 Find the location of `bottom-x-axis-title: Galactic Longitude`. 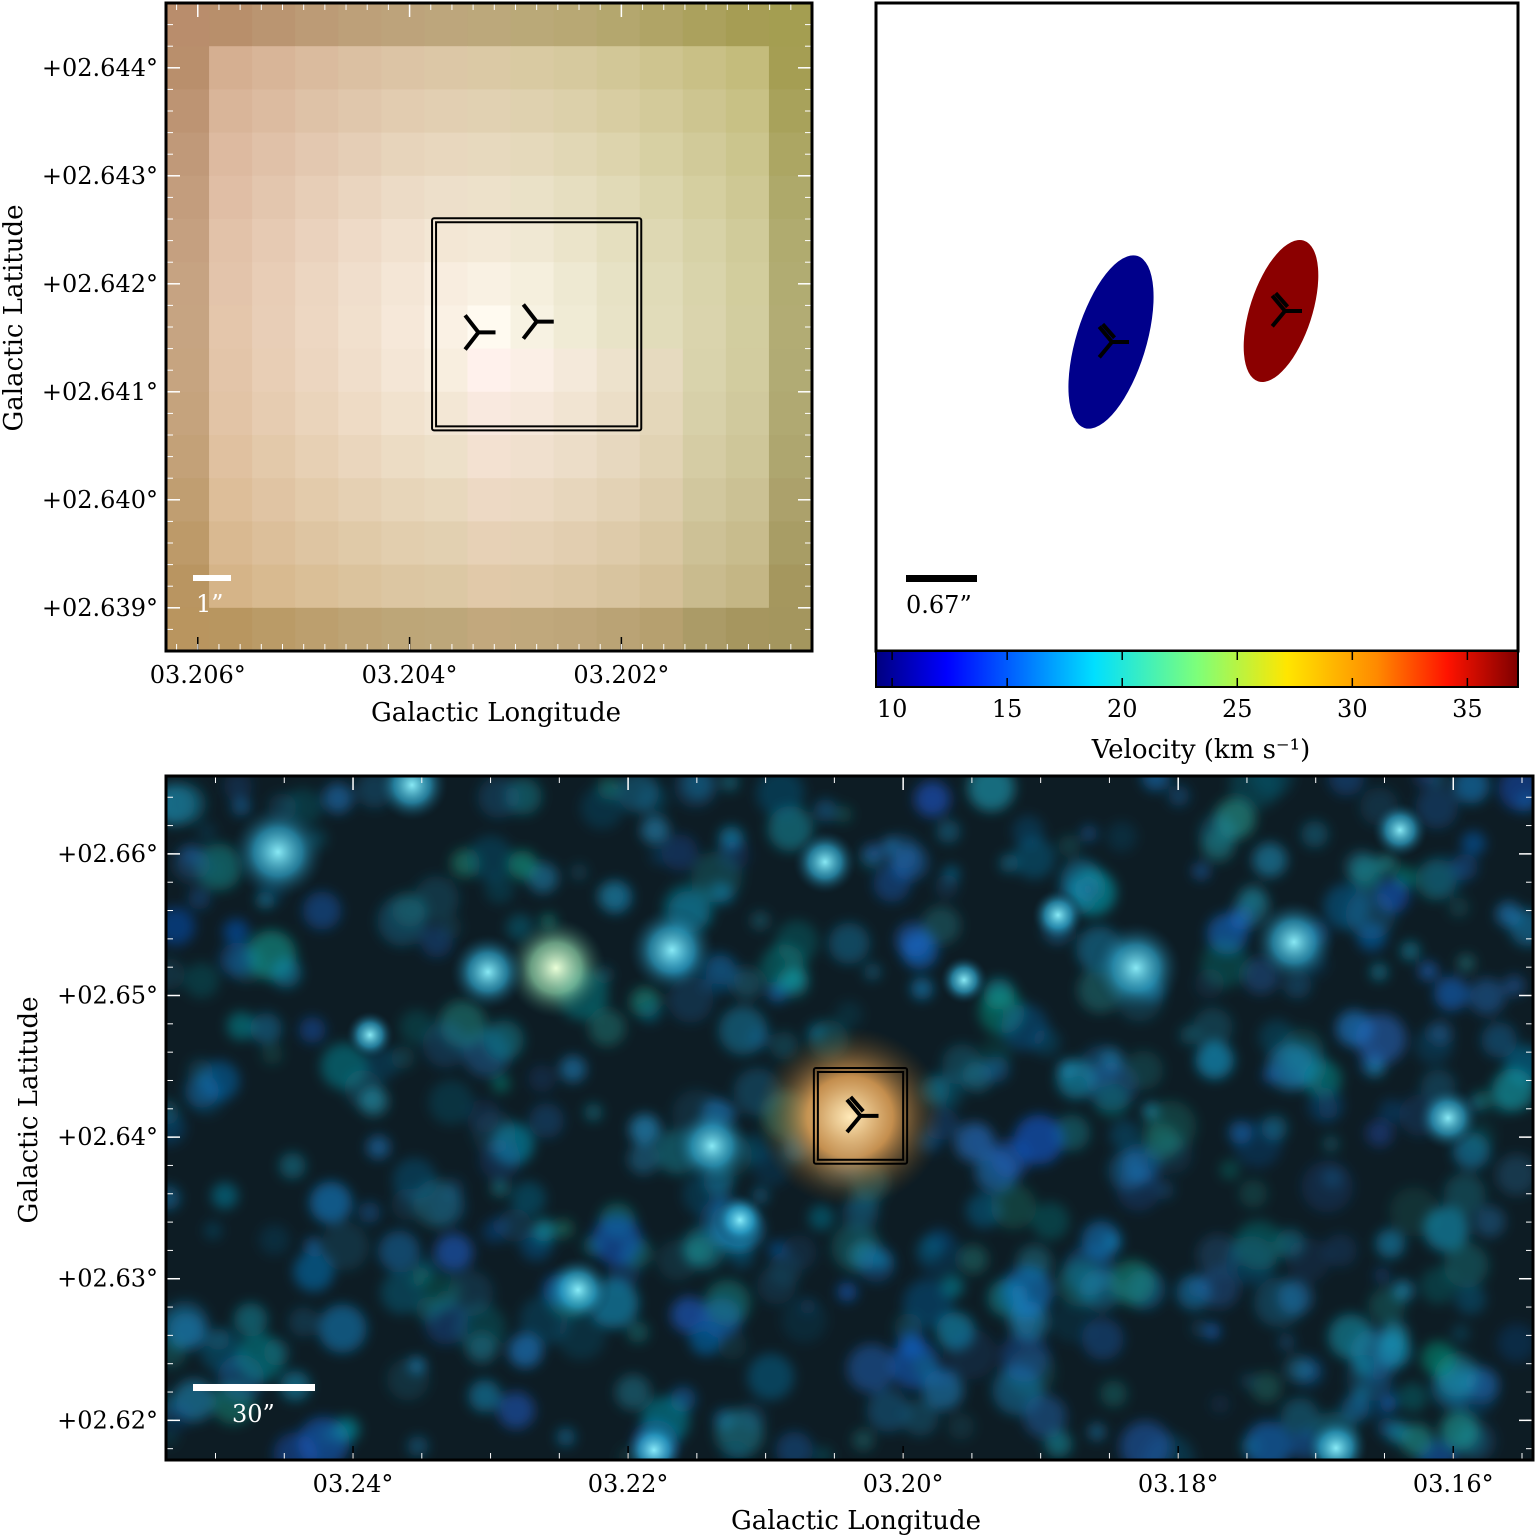

bottom-x-axis-title: Galactic Longitude is located at coordinates (856, 1521).